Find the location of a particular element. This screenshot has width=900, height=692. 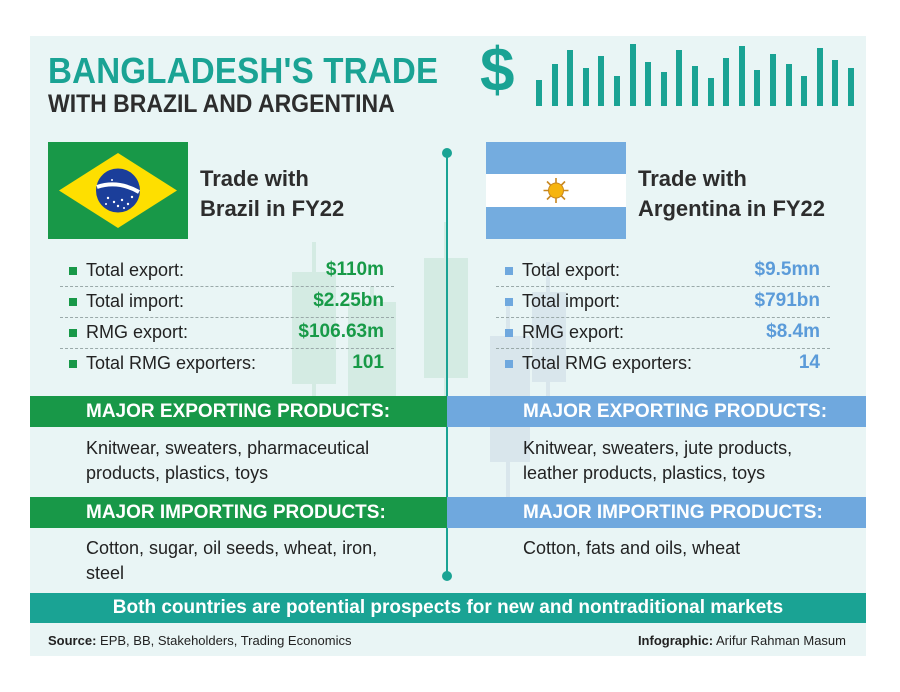

stat-row: Total RMG exporters: 14 is located at coordinates (663, 364).